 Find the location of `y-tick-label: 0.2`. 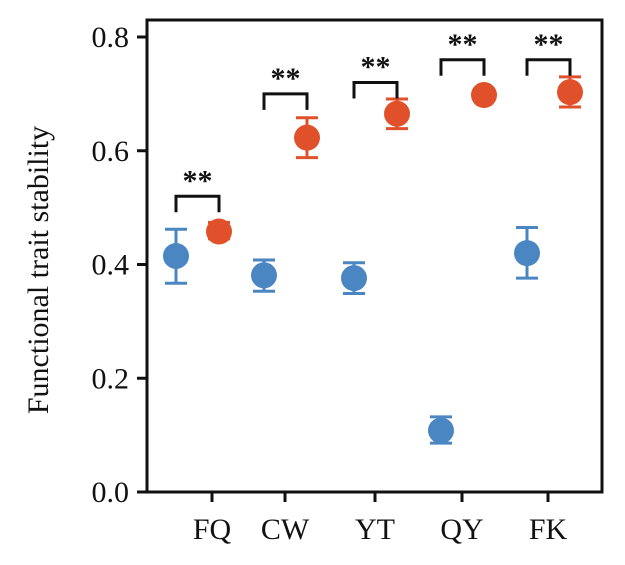

y-tick-label: 0.2 is located at coordinates (111, 378).